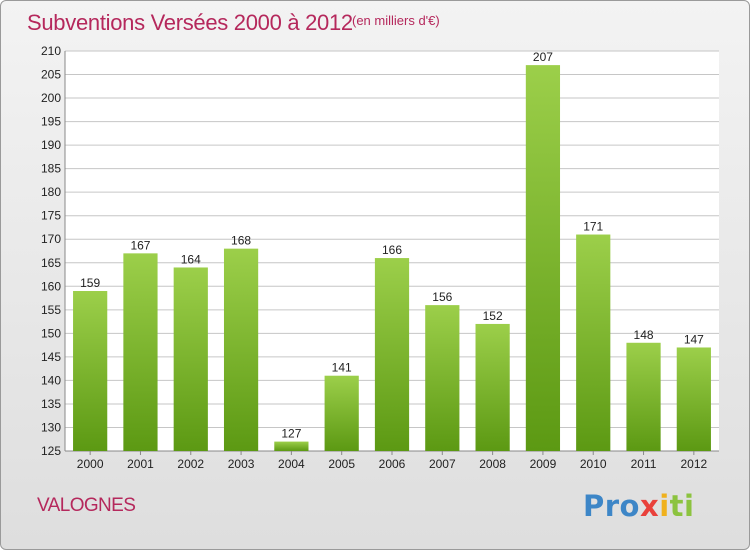 The height and width of the screenshot is (550, 750). I want to click on commune-name: VALOGNES, so click(86, 505).